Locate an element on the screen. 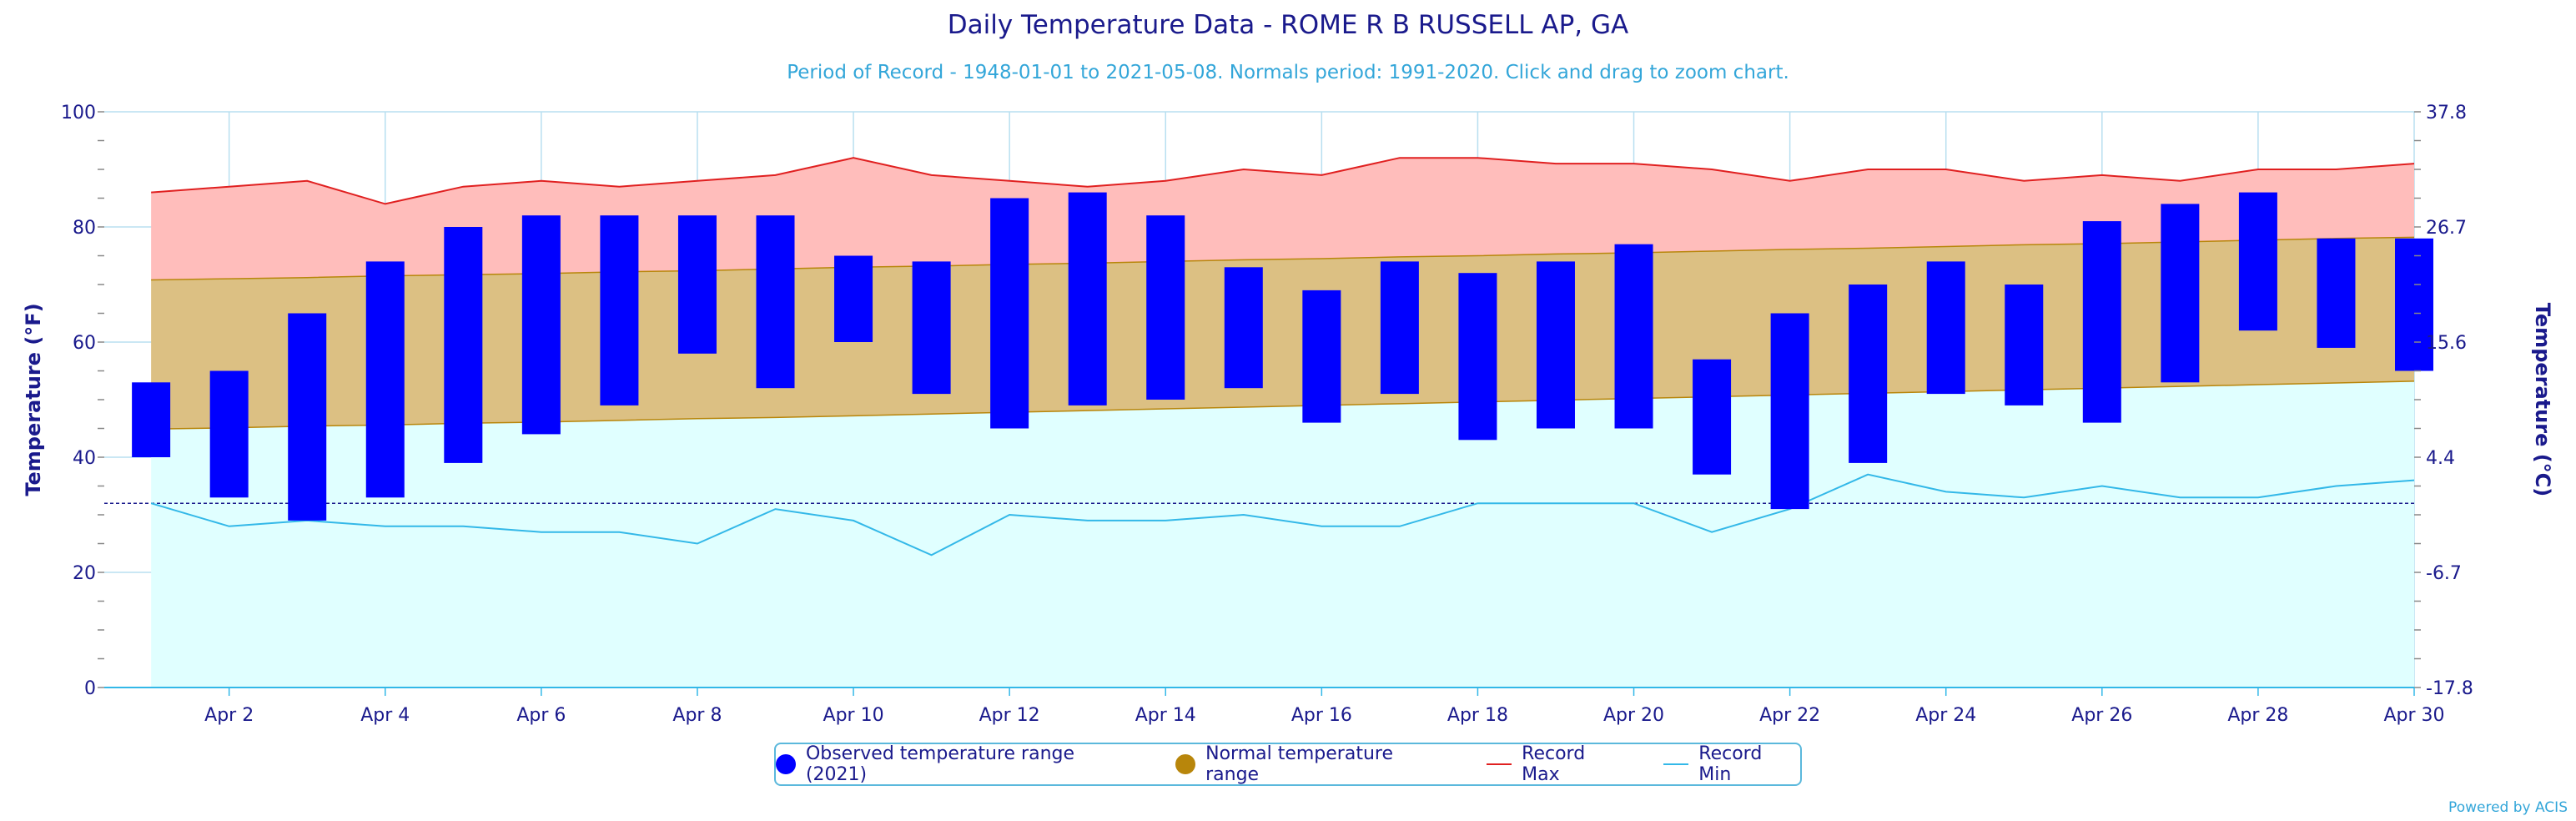  y-right-axis-title: Temperature (°C) is located at coordinates (2542, 400).